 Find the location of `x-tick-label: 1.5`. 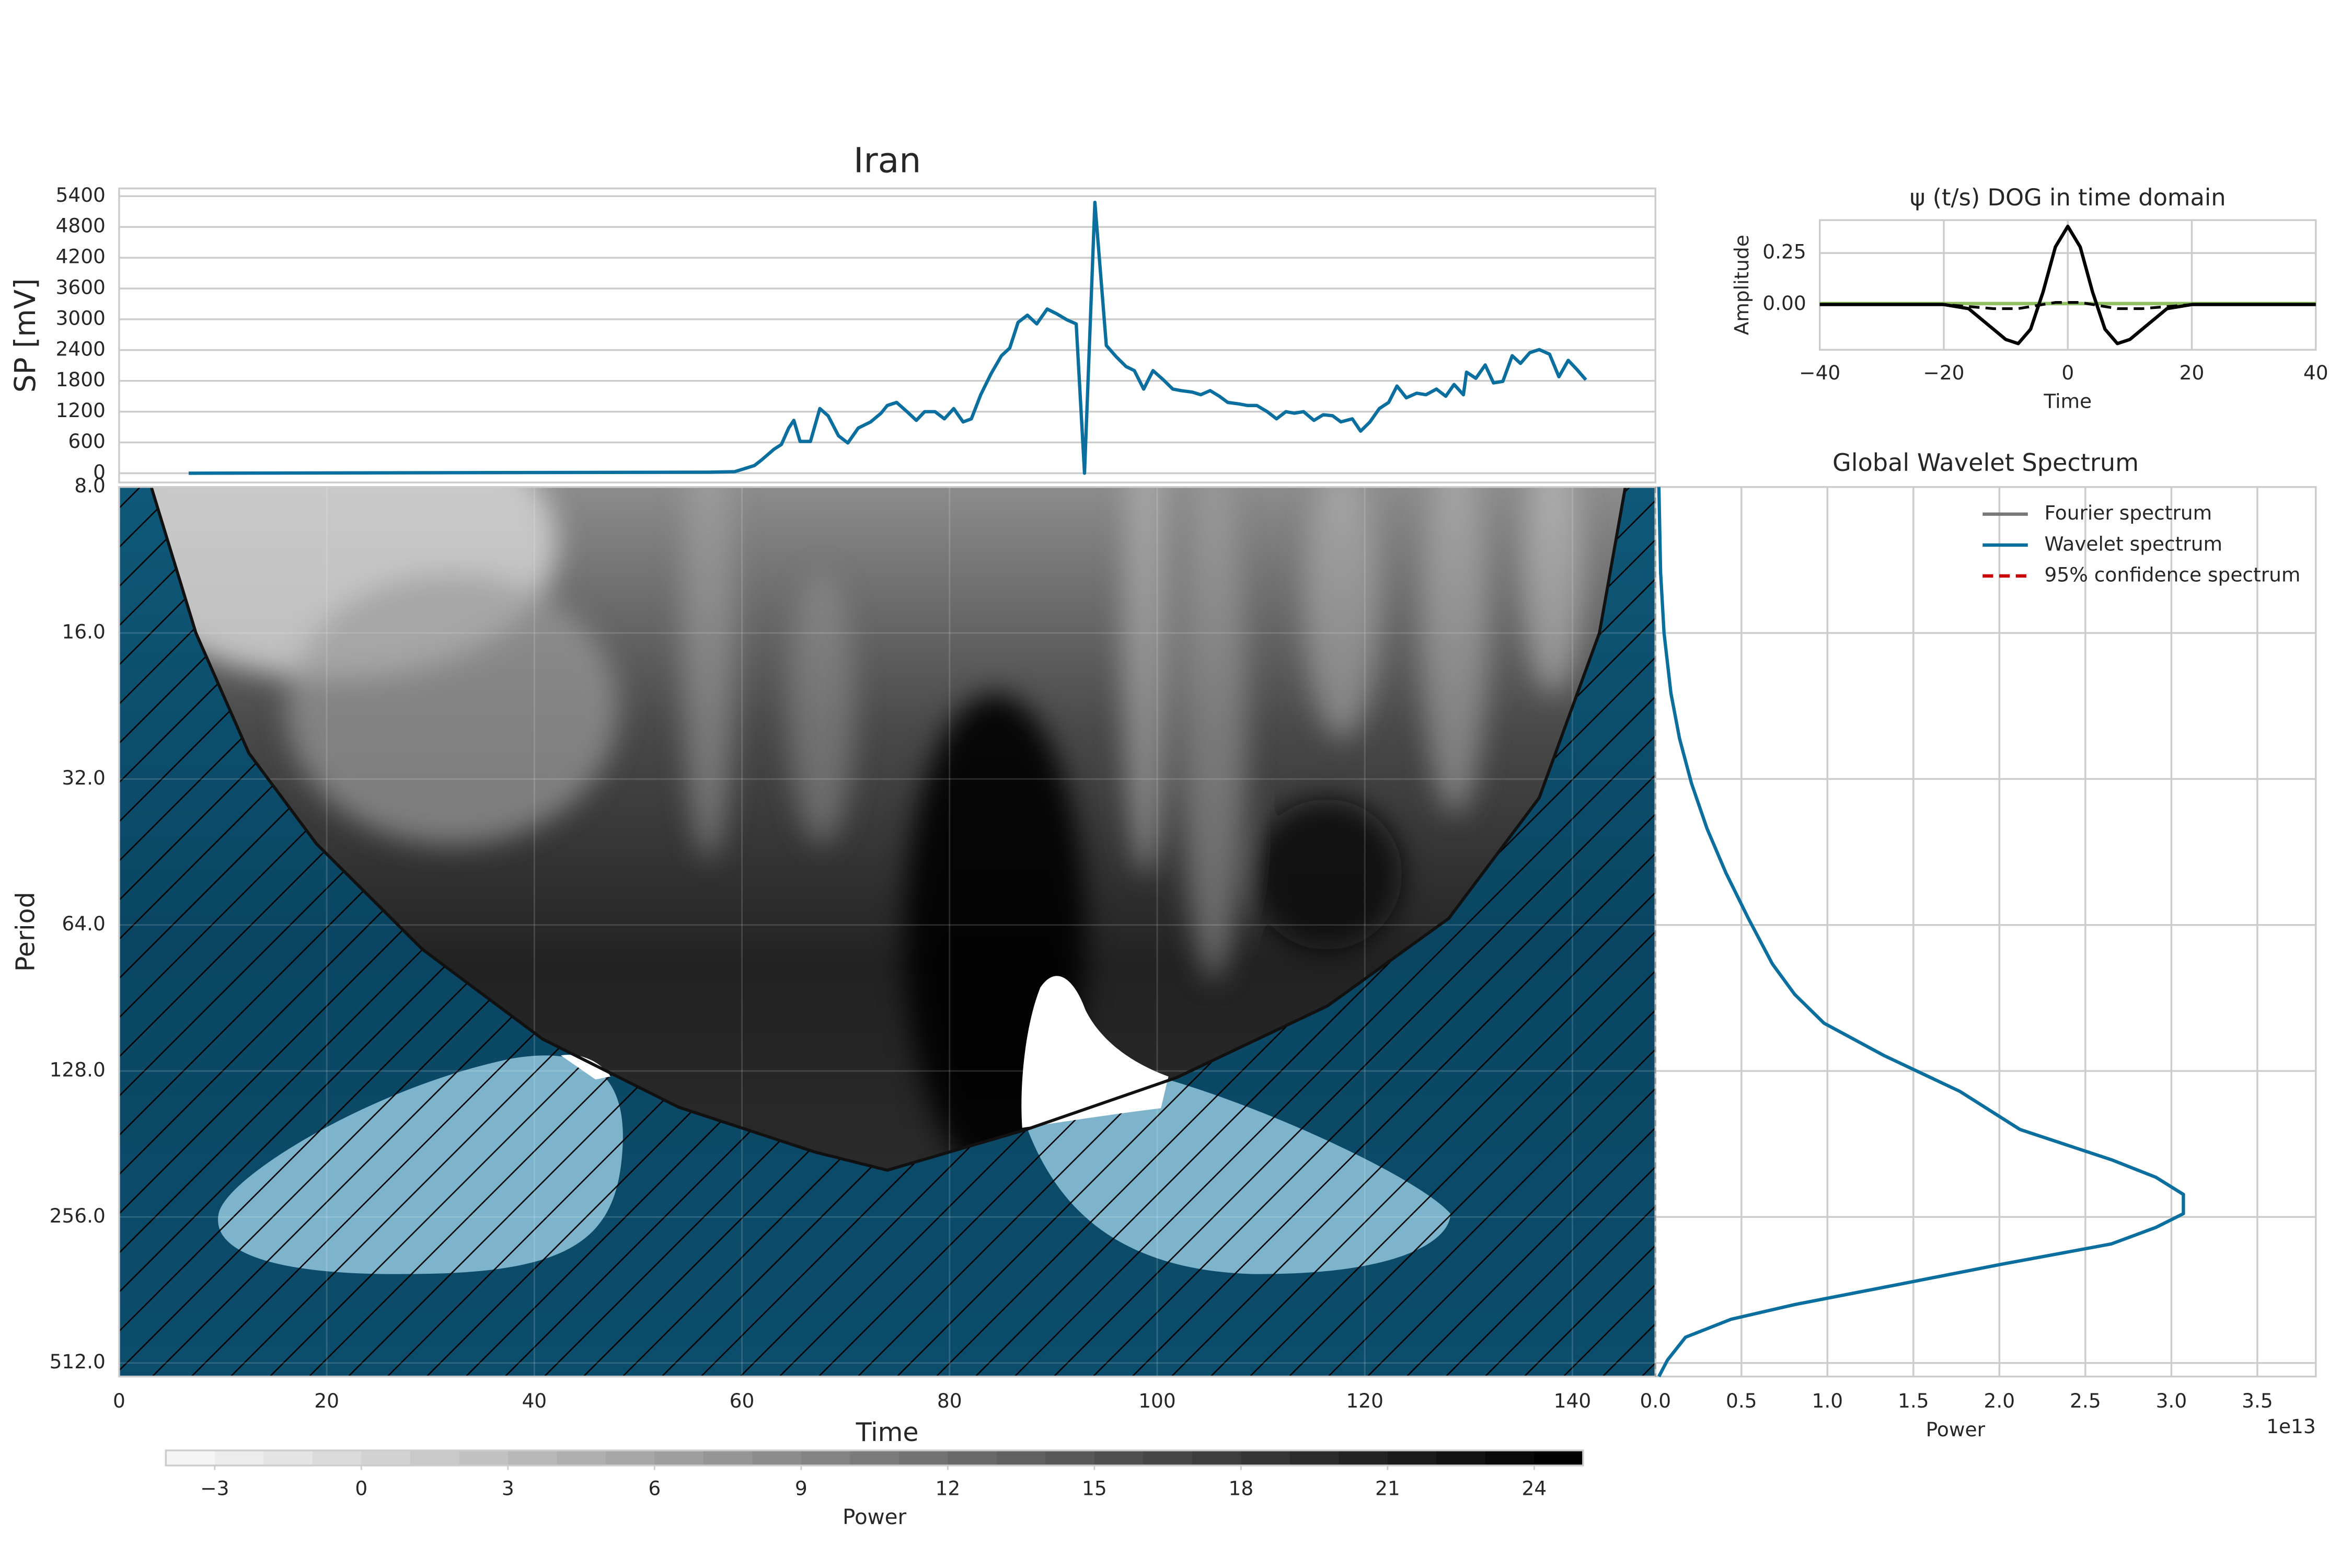

x-tick-label: 1.5 is located at coordinates (1913, 1400).